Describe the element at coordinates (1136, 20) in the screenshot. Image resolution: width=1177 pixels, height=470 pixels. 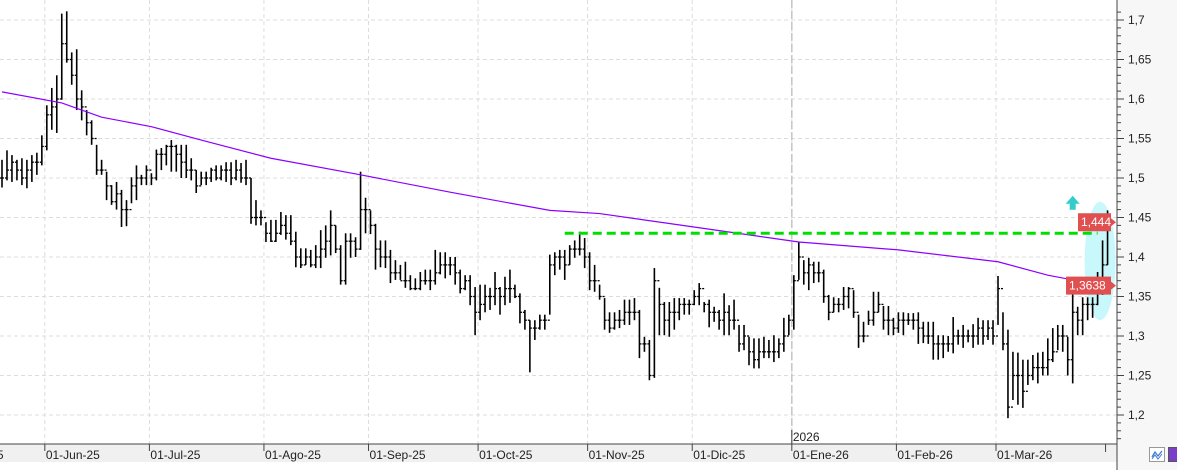
I see `y-tick-label: 1,7` at that location.